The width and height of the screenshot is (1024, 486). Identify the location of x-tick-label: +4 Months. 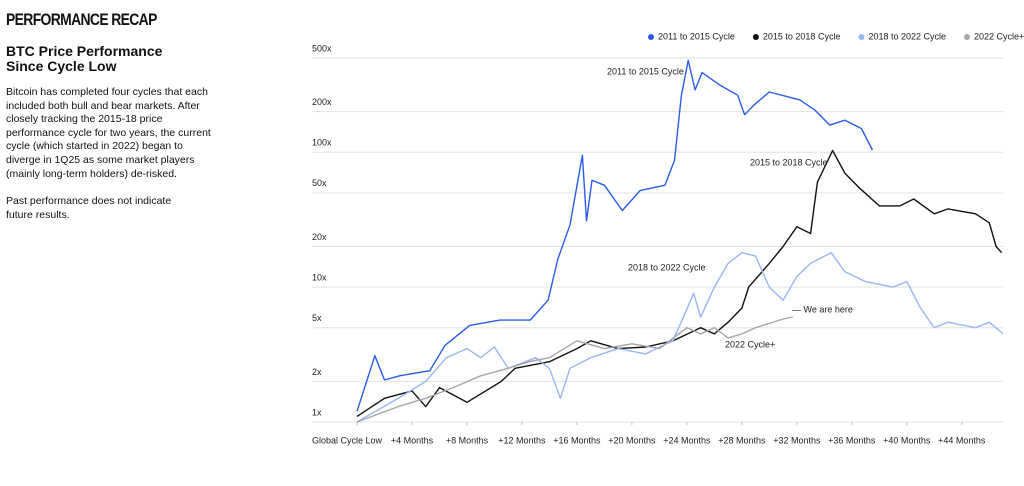
(412, 440).